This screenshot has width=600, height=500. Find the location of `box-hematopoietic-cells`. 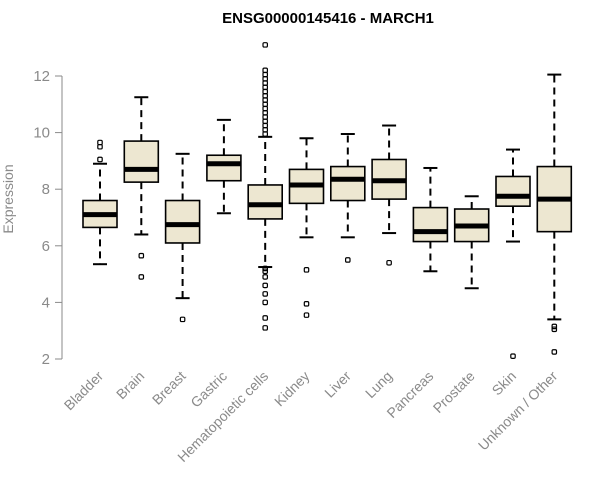

box-hematopoietic-cells is located at coordinates (265, 186).